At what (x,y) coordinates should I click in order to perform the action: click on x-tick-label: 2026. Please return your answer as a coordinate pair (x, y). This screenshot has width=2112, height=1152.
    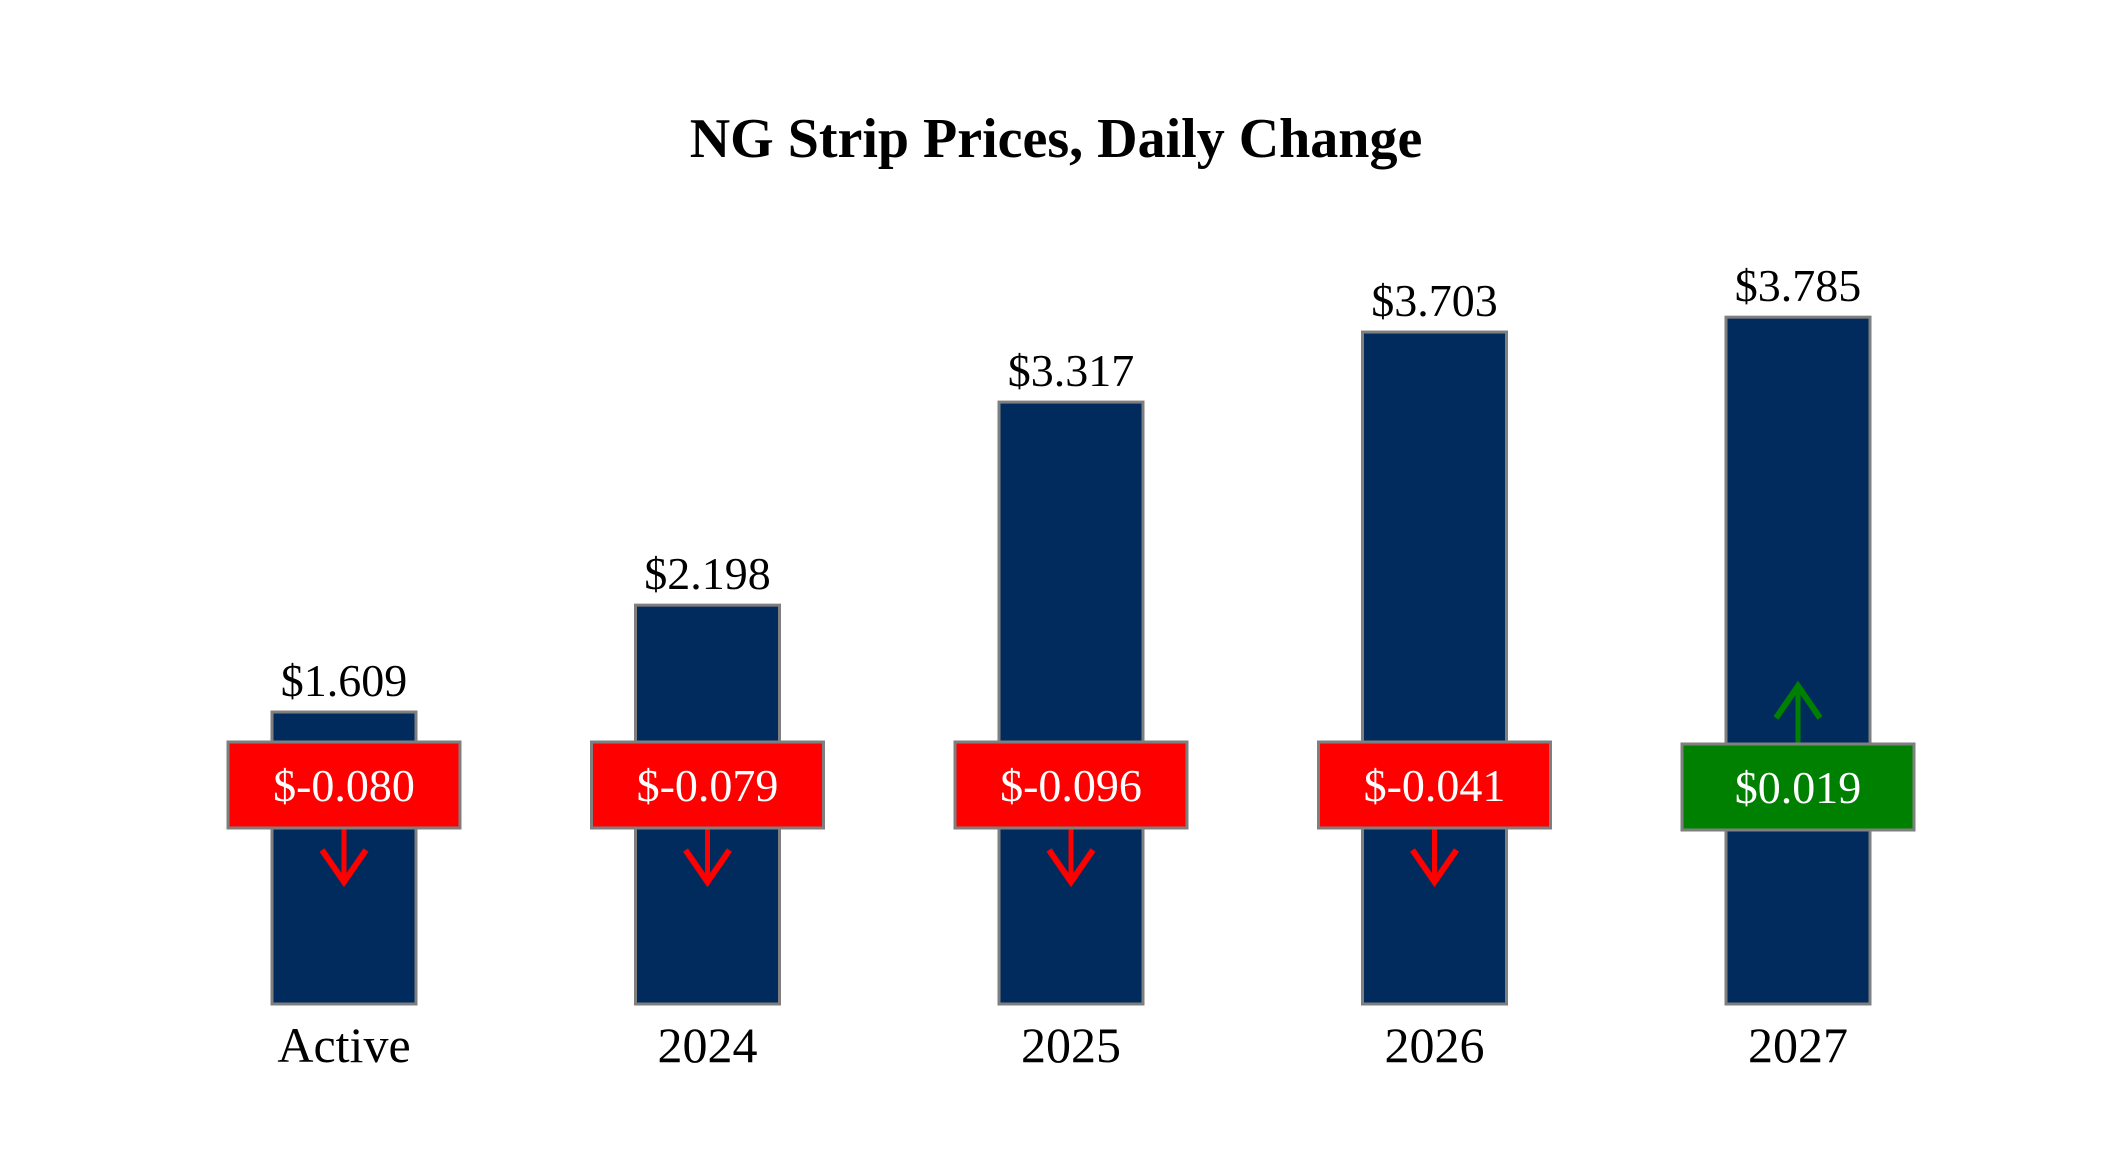
    Looking at the image, I should click on (1435, 1045).